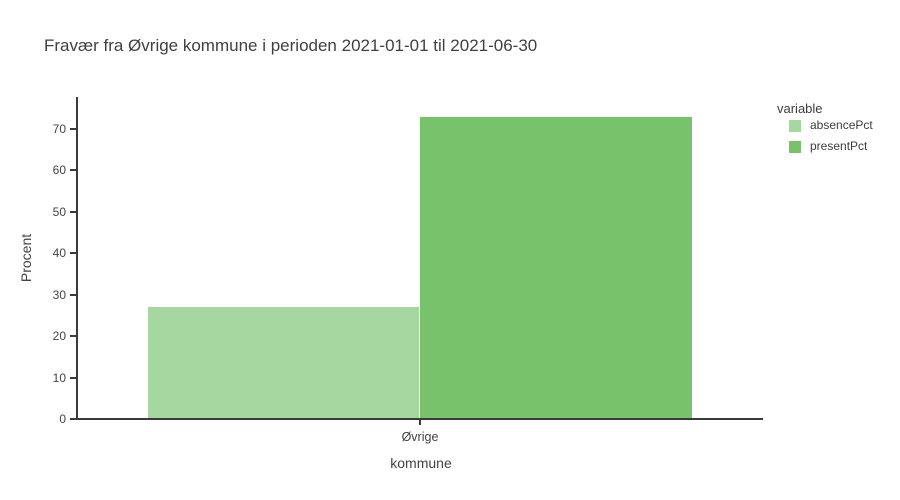  I want to click on y-tick-label: 50, so click(59, 211).